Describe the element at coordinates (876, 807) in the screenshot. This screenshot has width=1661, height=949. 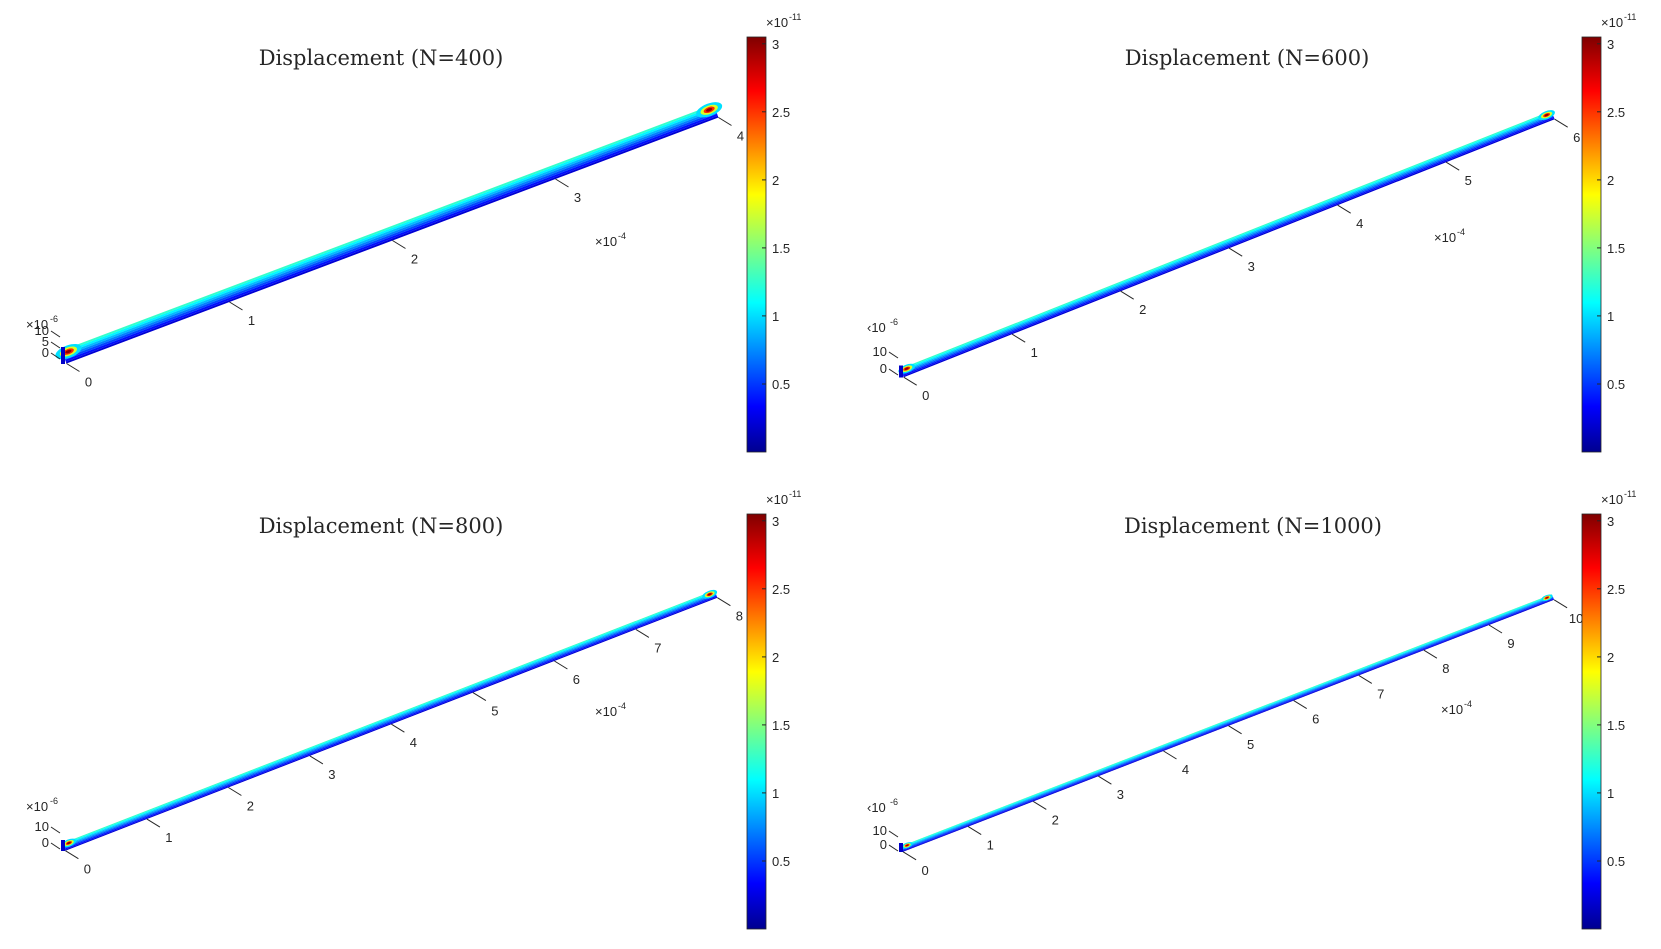
I see `z-exponent-base: ‹10` at that location.